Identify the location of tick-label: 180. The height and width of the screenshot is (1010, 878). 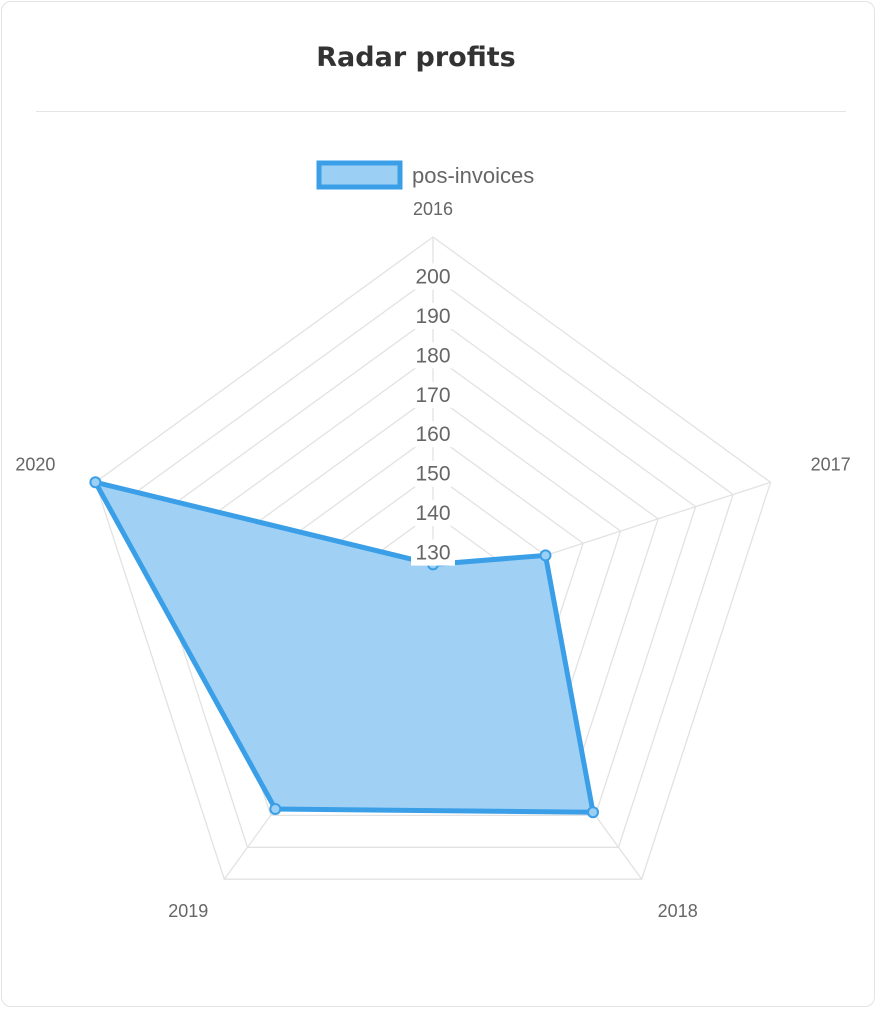
(432, 355).